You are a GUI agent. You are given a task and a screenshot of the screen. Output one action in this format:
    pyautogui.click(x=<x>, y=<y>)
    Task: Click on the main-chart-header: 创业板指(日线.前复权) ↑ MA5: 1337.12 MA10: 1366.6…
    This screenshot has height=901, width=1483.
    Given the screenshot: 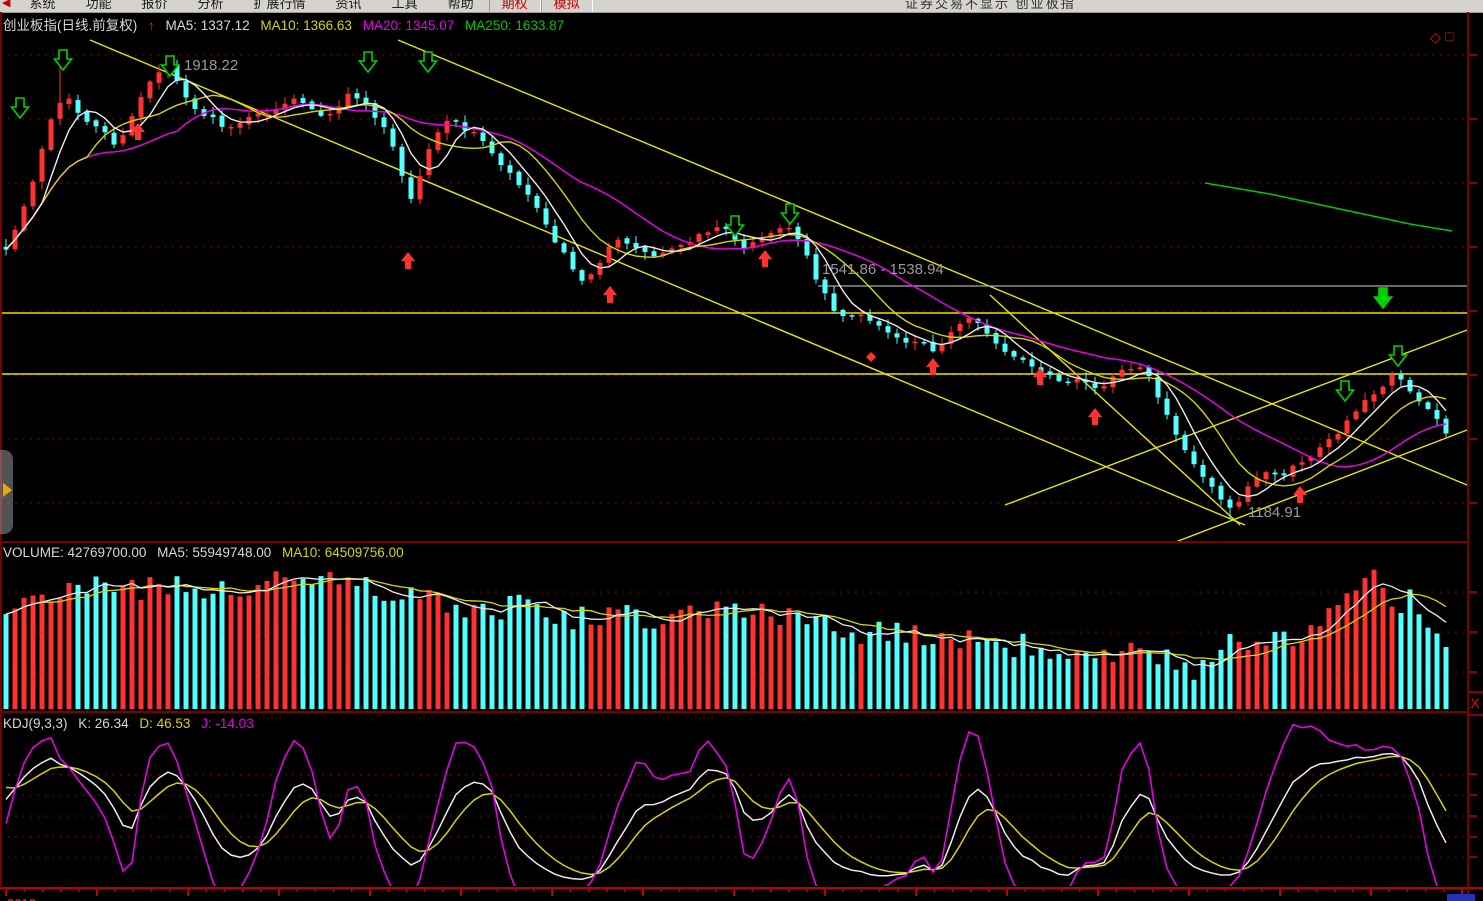 What is the action you would take?
    pyautogui.click(x=287, y=24)
    